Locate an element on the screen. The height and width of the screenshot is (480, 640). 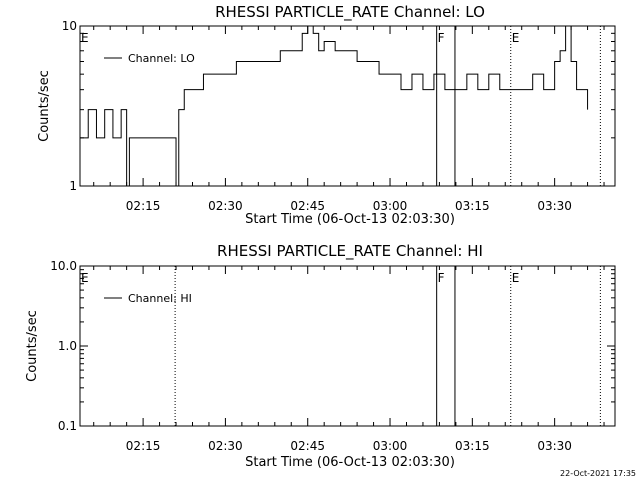
y-tick-label: 1 is located at coordinates (73, 186).